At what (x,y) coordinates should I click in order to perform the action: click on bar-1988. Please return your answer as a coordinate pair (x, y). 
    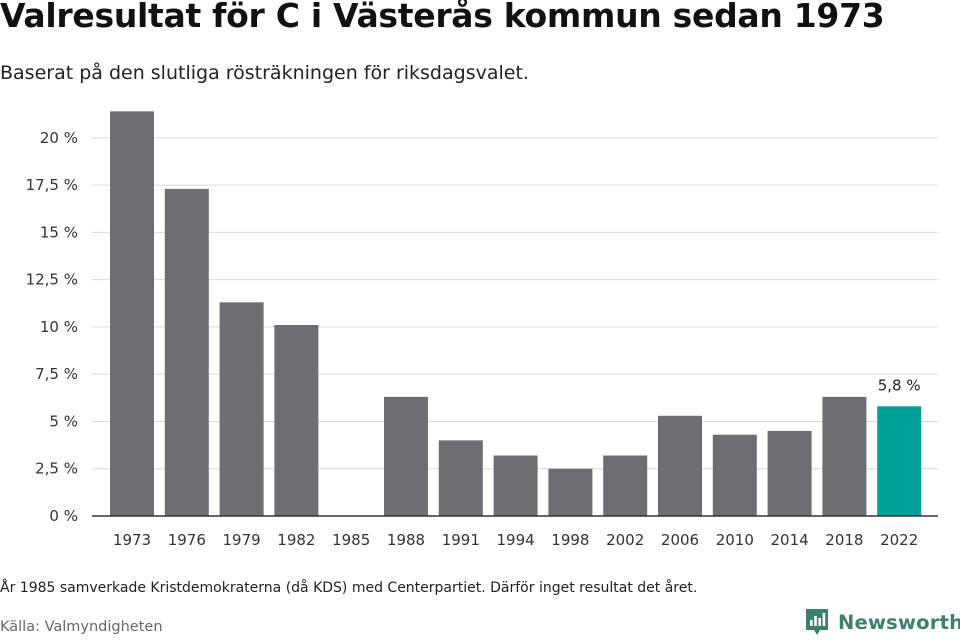
    Looking at the image, I should click on (406, 456).